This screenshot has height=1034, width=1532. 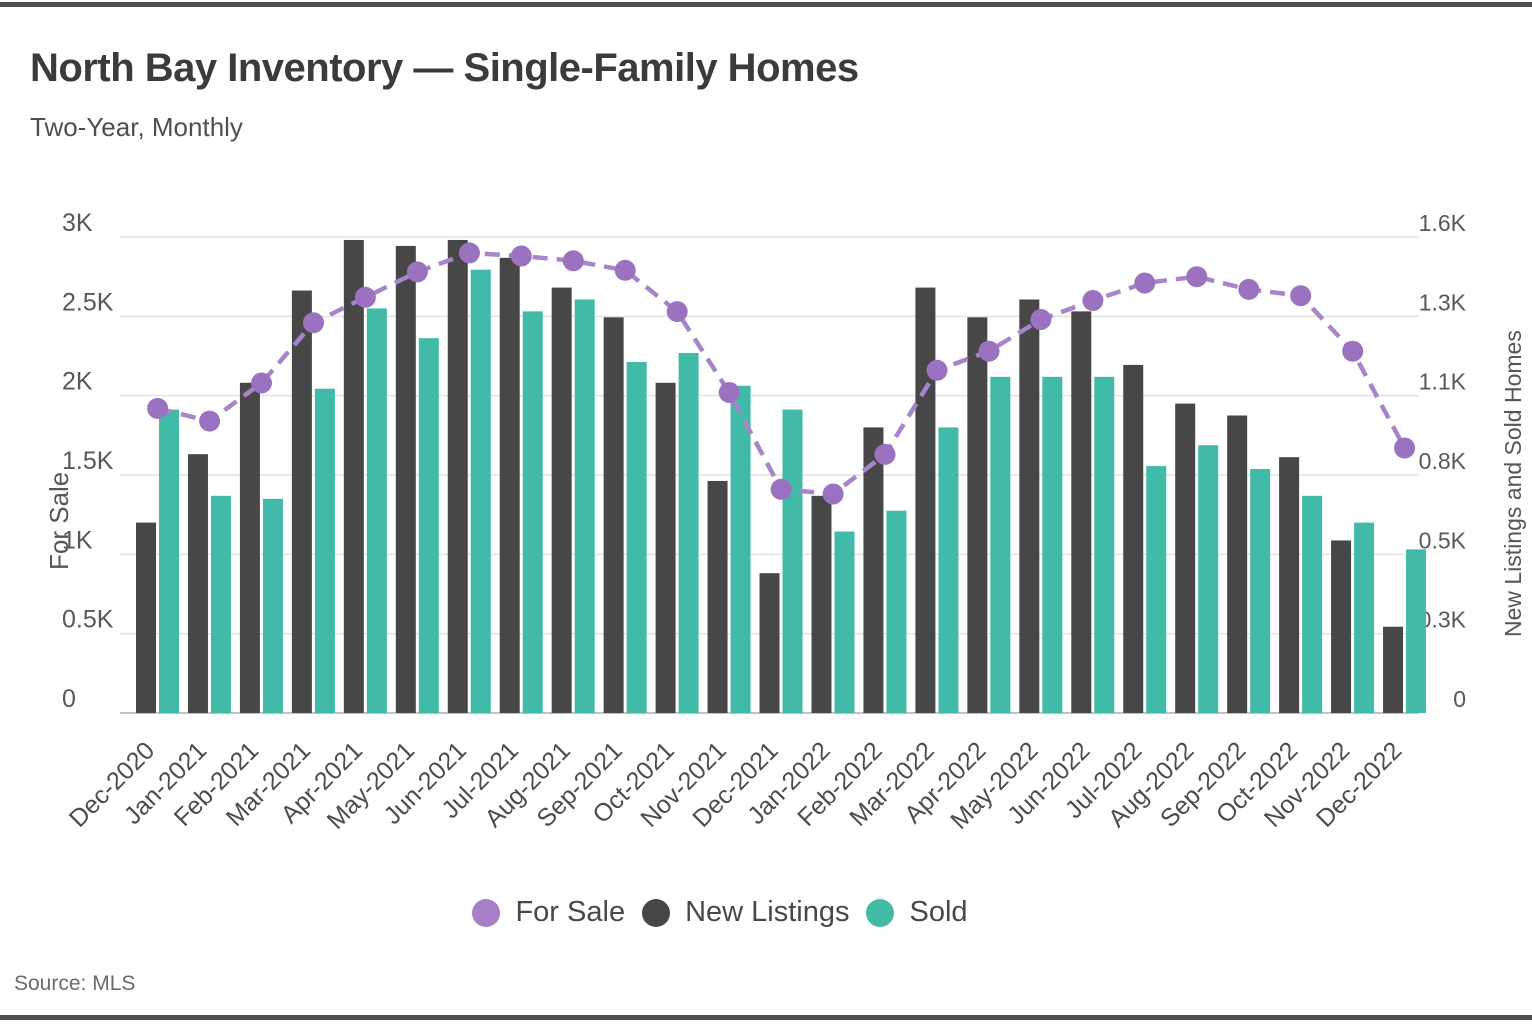 I want to click on bar-sold-May-2022, so click(x=1052, y=544).